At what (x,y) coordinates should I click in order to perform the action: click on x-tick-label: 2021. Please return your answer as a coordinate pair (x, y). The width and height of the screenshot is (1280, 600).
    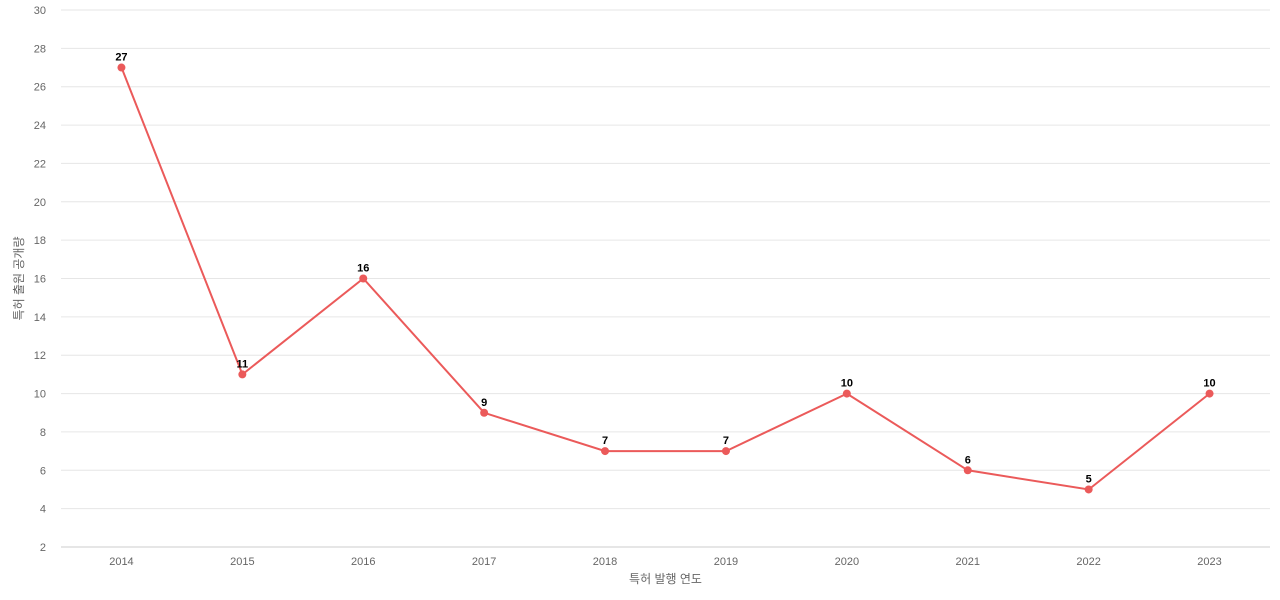
    Looking at the image, I should click on (968, 562).